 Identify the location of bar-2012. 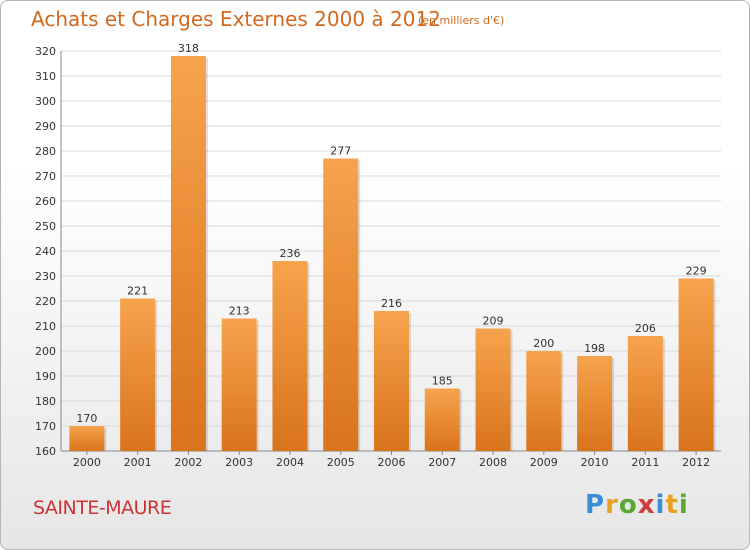
(696, 364).